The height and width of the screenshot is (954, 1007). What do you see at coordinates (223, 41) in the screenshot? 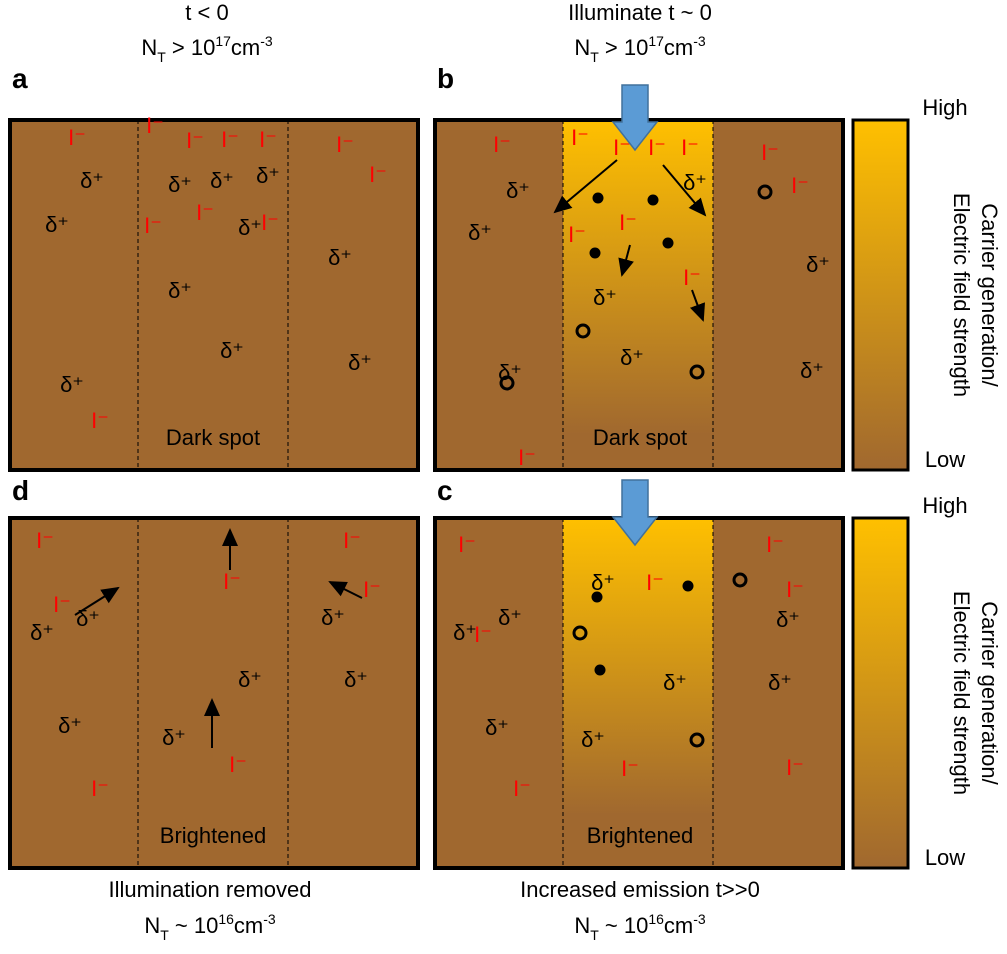
I see `density-sup: 17` at bounding box center [223, 41].